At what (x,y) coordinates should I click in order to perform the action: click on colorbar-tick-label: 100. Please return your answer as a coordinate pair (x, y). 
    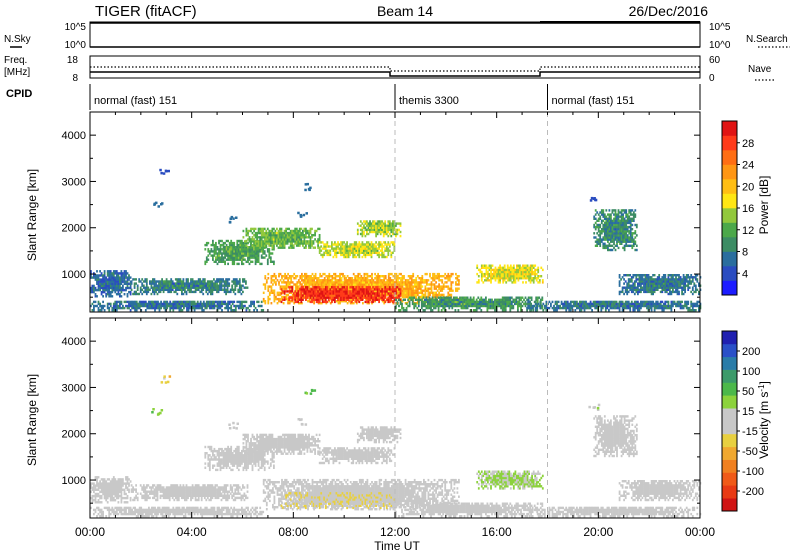
    Looking at the image, I should click on (751, 372).